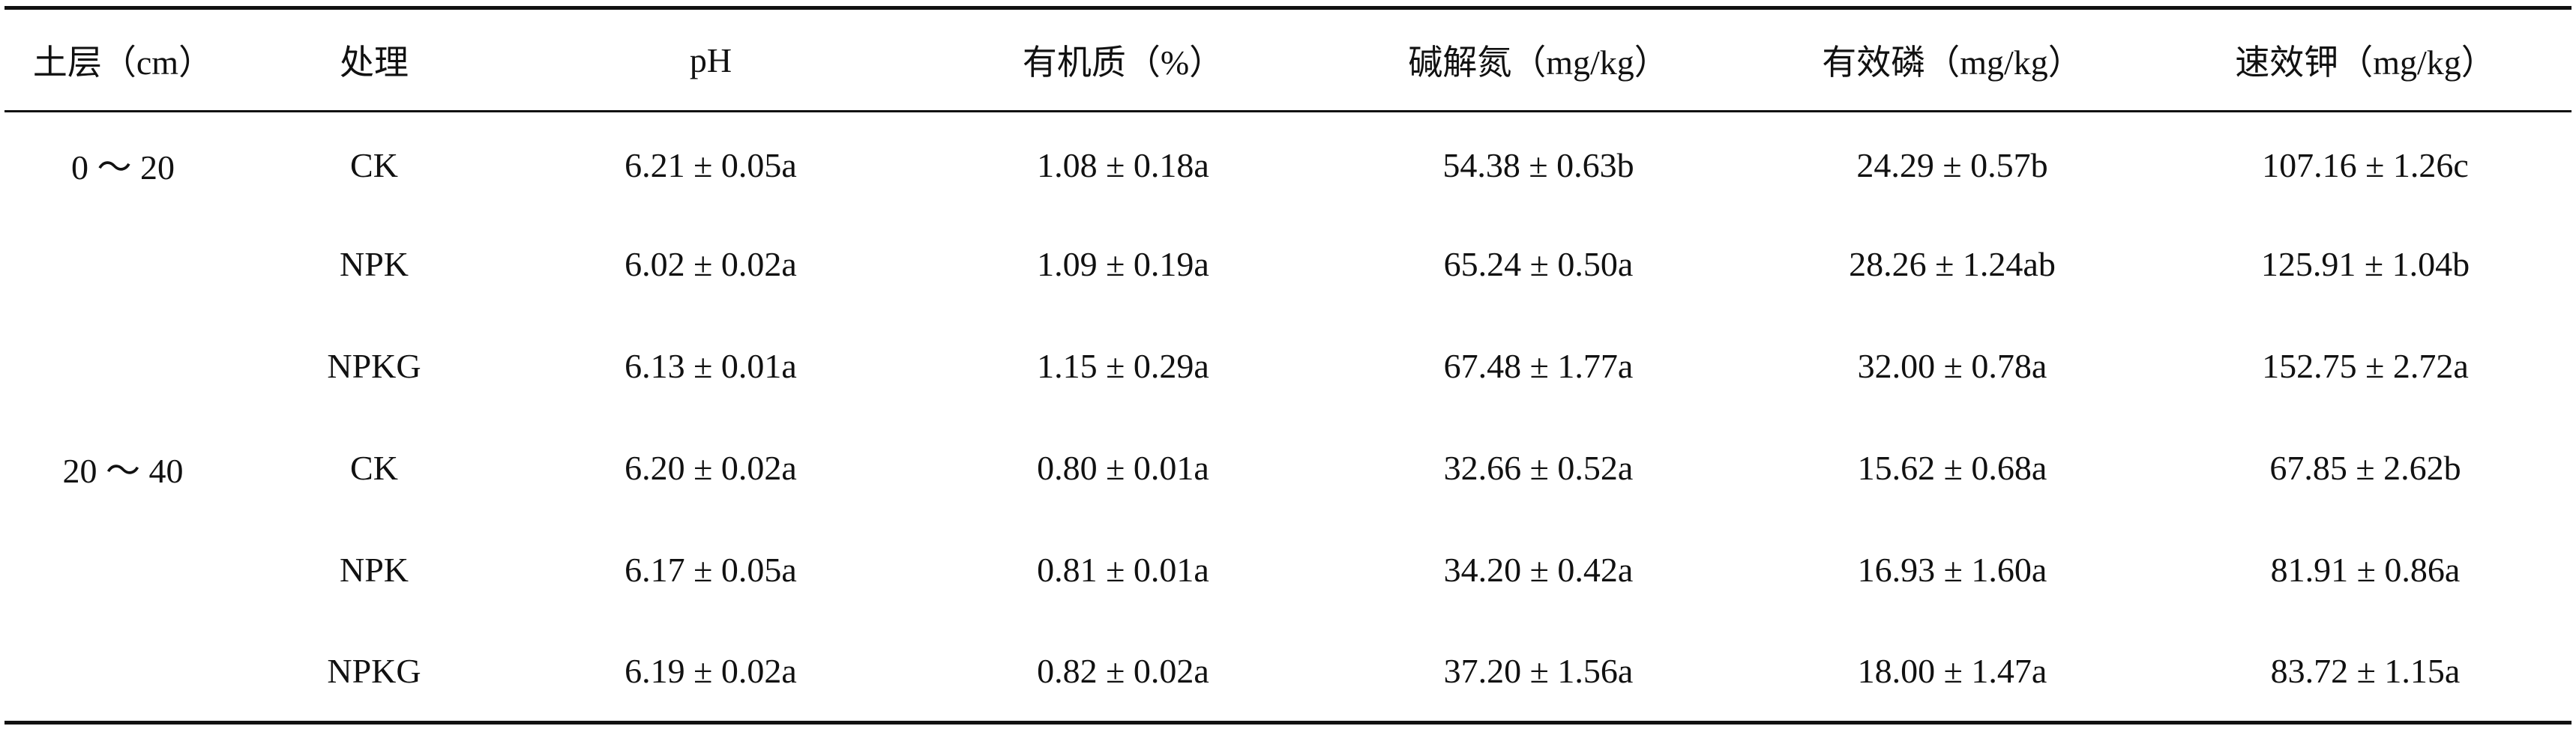  What do you see at coordinates (1952, 59) in the screenshot?
I see `header-available-p: 有效磷（mg/kg）` at bounding box center [1952, 59].